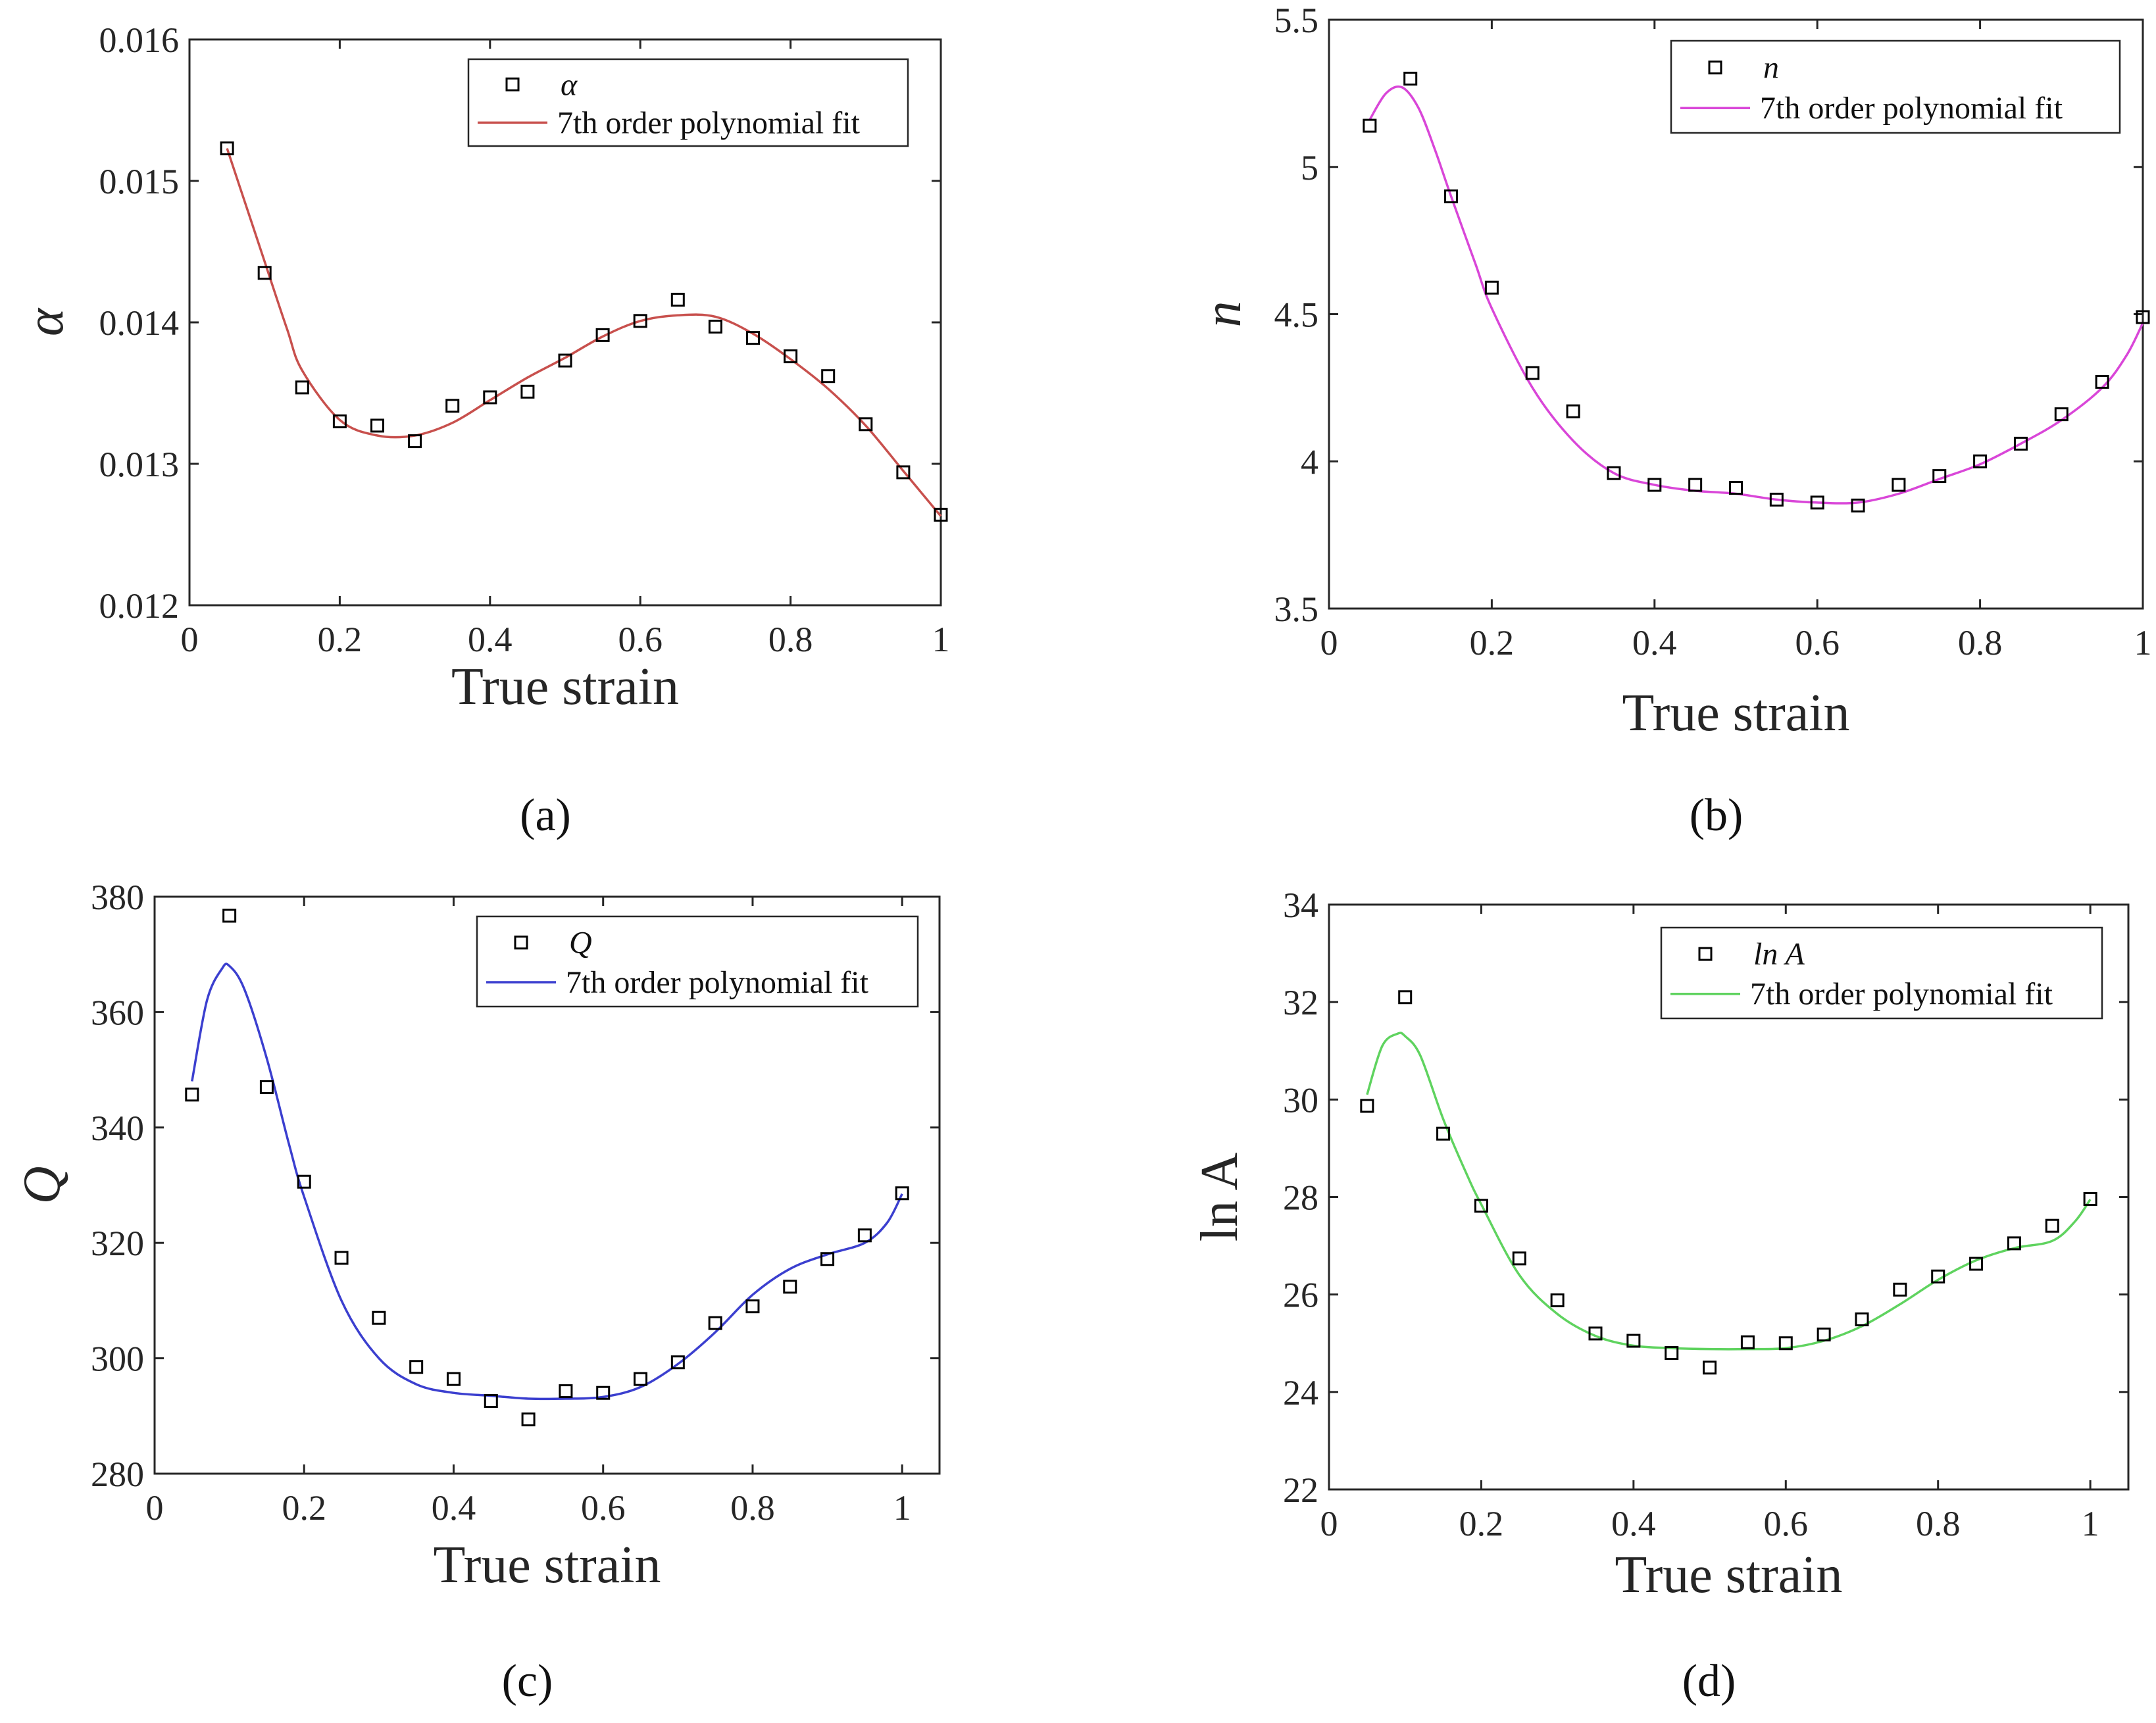  What do you see at coordinates (1220, 1196) in the screenshot?
I see `y-axis-title: ln A` at bounding box center [1220, 1196].